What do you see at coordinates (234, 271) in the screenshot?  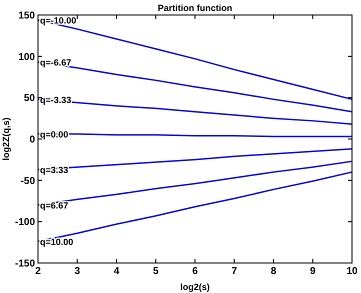 I see `x-tick-label: 7` at bounding box center [234, 271].